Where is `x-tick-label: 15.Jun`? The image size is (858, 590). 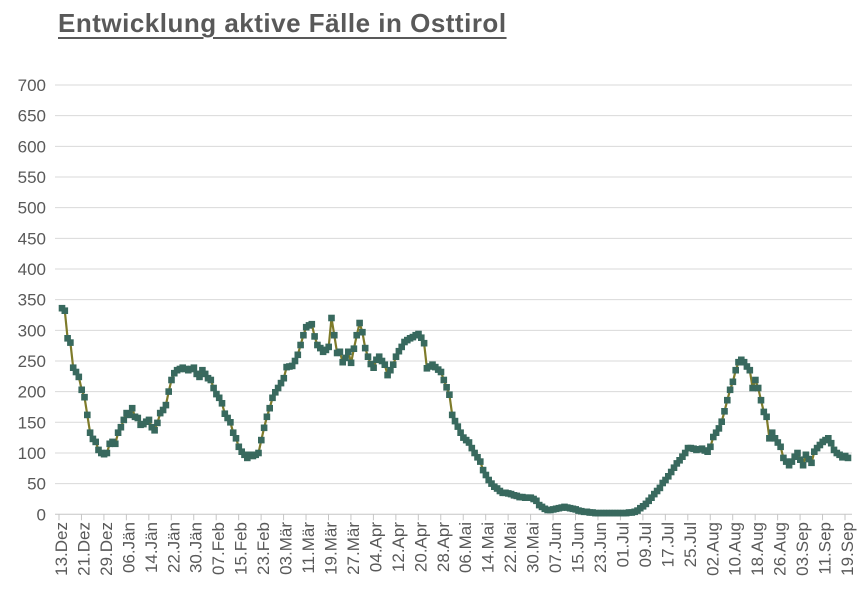 x-tick-label: 15.Jun is located at coordinates (578, 547).